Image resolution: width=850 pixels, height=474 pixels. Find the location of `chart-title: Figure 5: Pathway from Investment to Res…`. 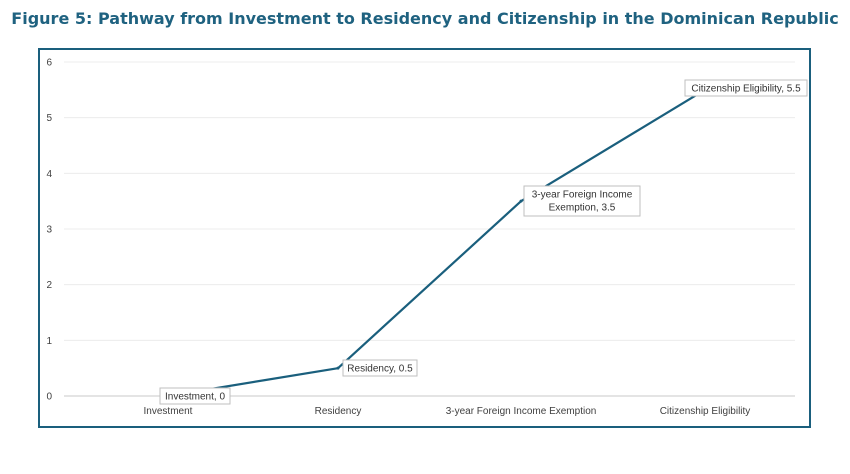

chart-title: Figure 5: Pathway from Investment to Res… is located at coordinates (425, 18).